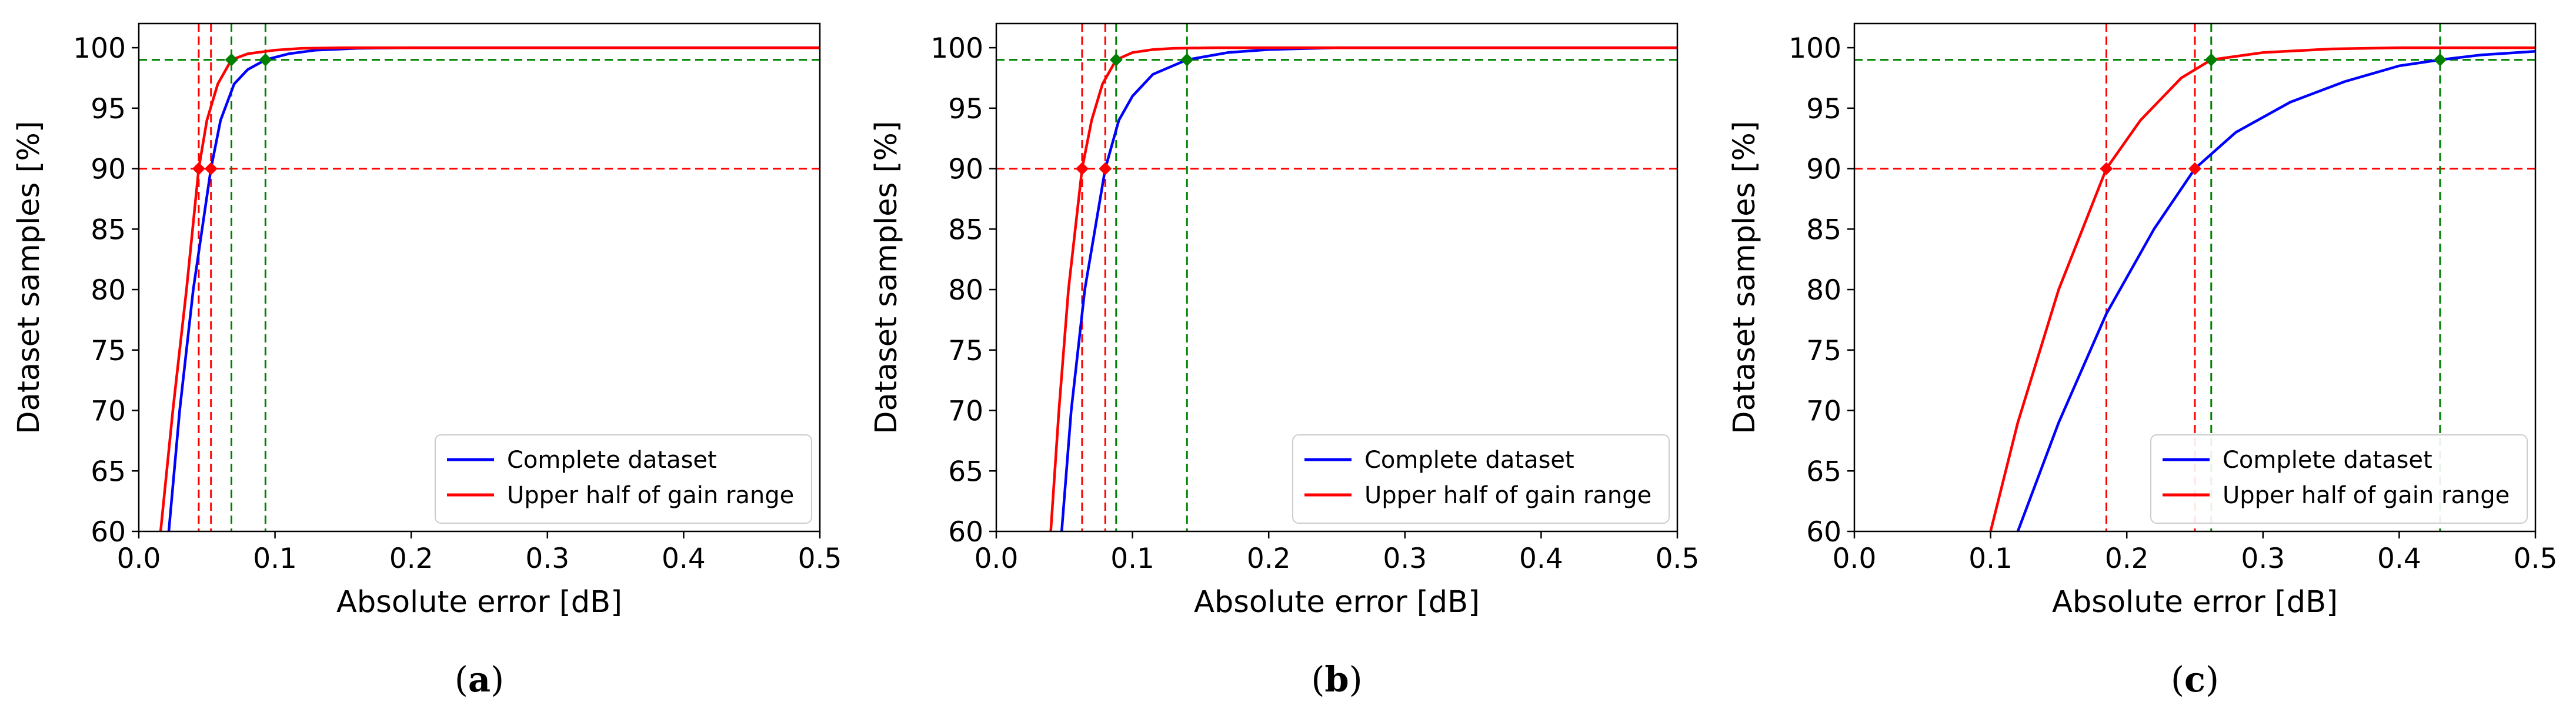 The height and width of the screenshot is (725, 2576). I want to click on subfigure-letter: b, so click(1336, 679).